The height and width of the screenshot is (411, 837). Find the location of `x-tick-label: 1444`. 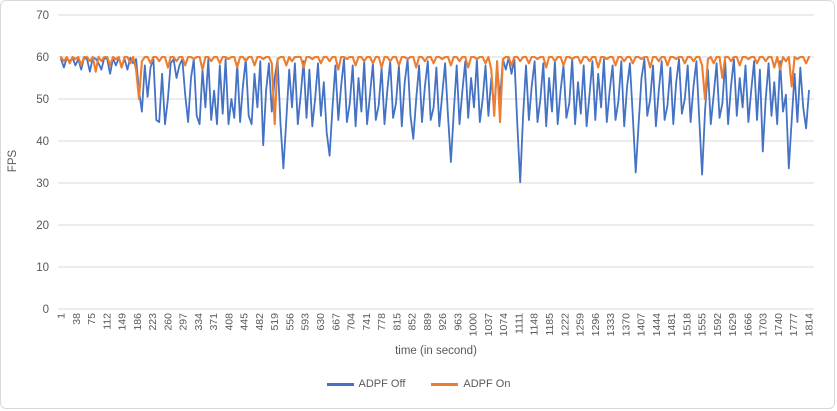

x-tick-label: 1444 is located at coordinates (657, 325).